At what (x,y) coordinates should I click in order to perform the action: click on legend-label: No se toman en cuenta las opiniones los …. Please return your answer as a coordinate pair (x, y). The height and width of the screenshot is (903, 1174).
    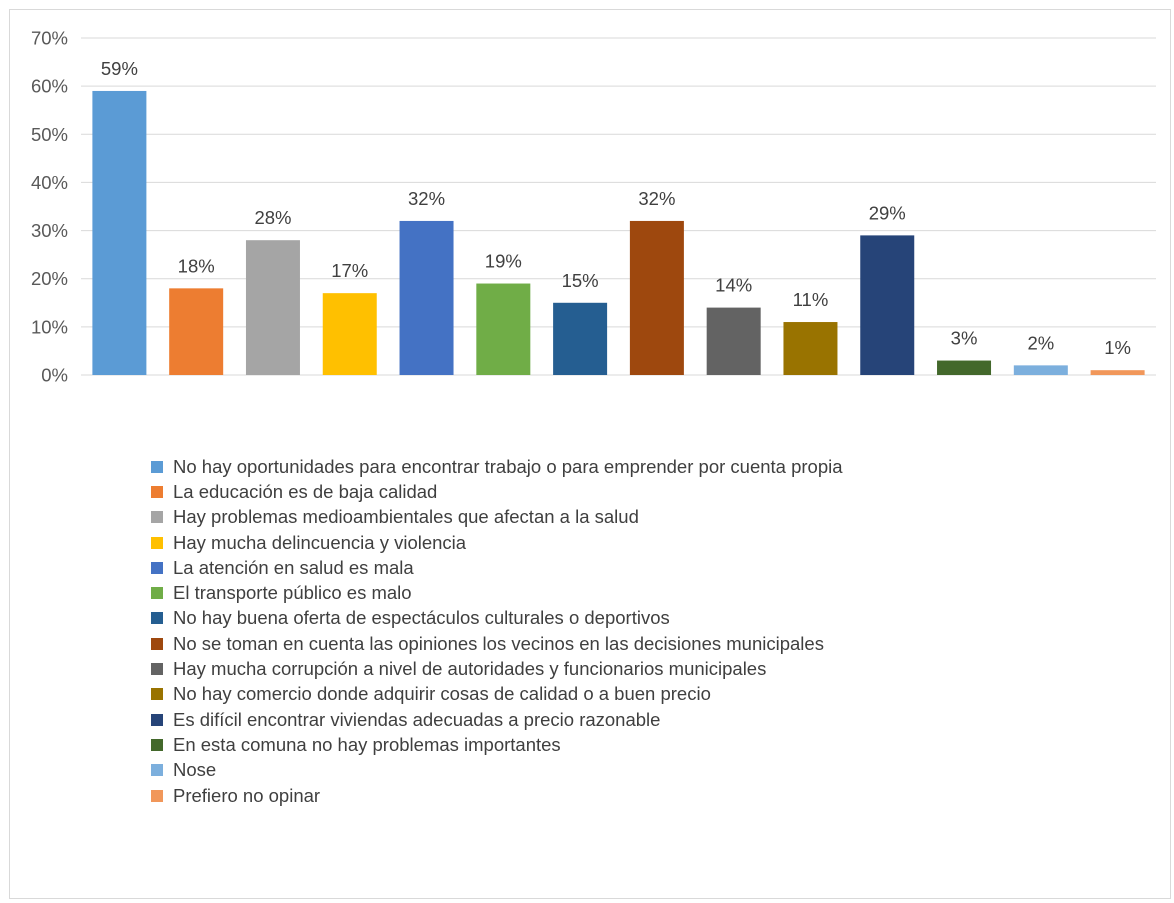
    Looking at the image, I should click on (498, 643).